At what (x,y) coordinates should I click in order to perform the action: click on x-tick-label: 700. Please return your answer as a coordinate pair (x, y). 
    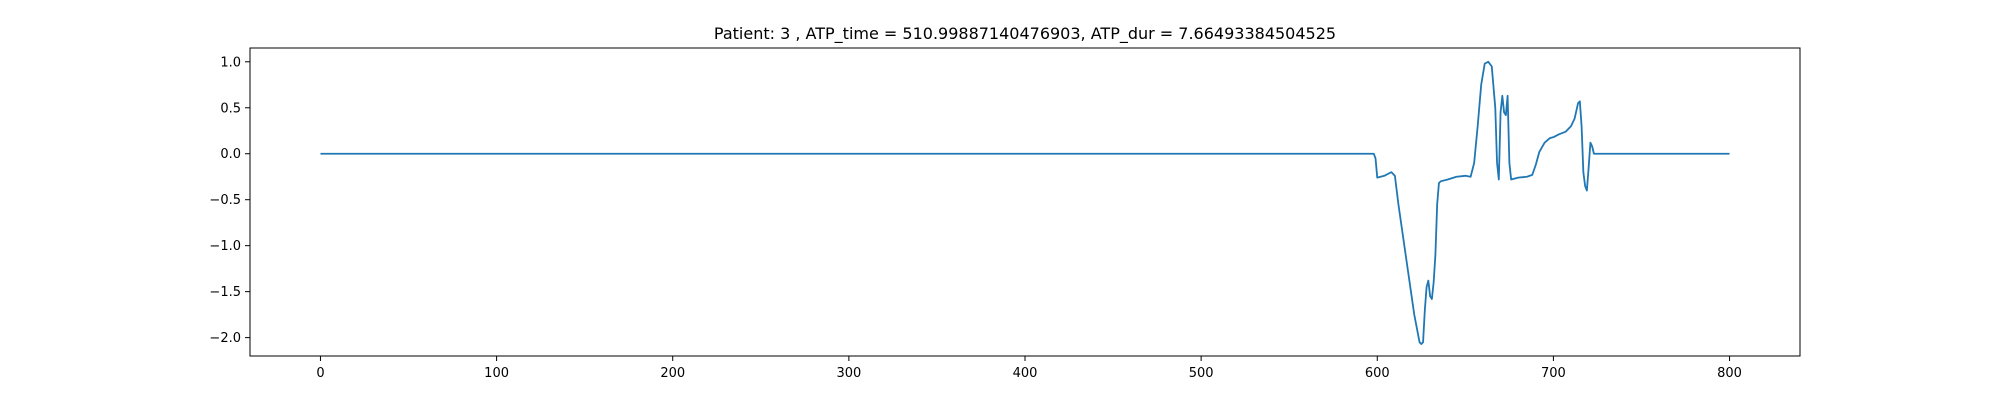
    Looking at the image, I should click on (1553, 373).